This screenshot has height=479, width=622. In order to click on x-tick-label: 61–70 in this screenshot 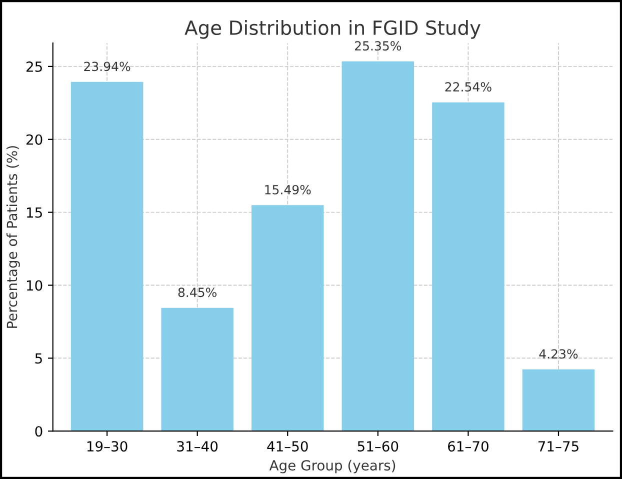, I will do `click(468, 446)`.